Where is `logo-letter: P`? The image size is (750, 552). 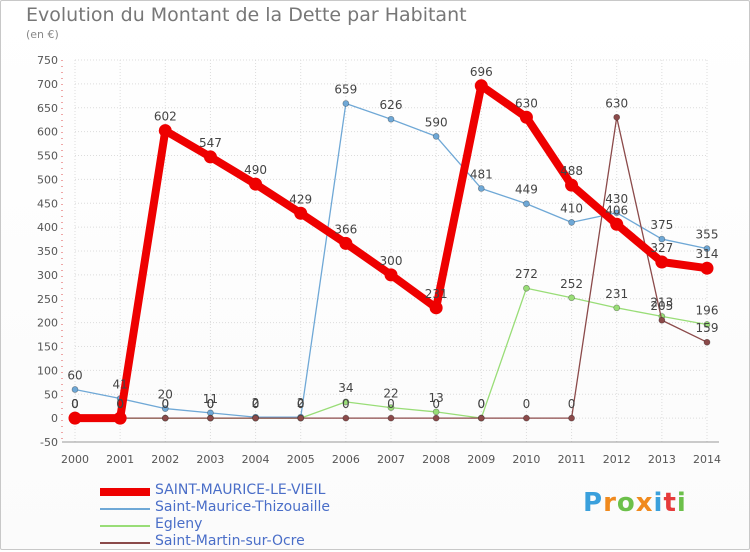 logo-letter: P is located at coordinates (593, 503).